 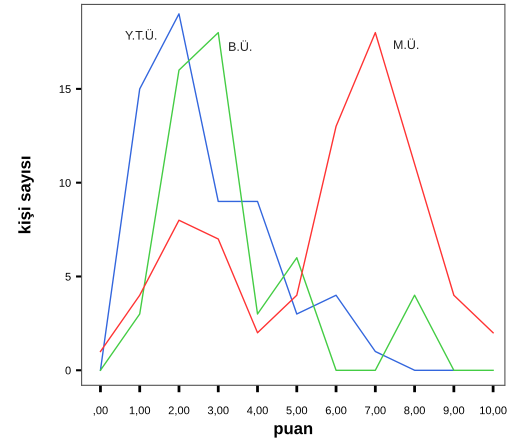 What do you see at coordinates (65, 89) in the screenshot?
I see `y-tick-label: 15` at bounding box center [65, 89].